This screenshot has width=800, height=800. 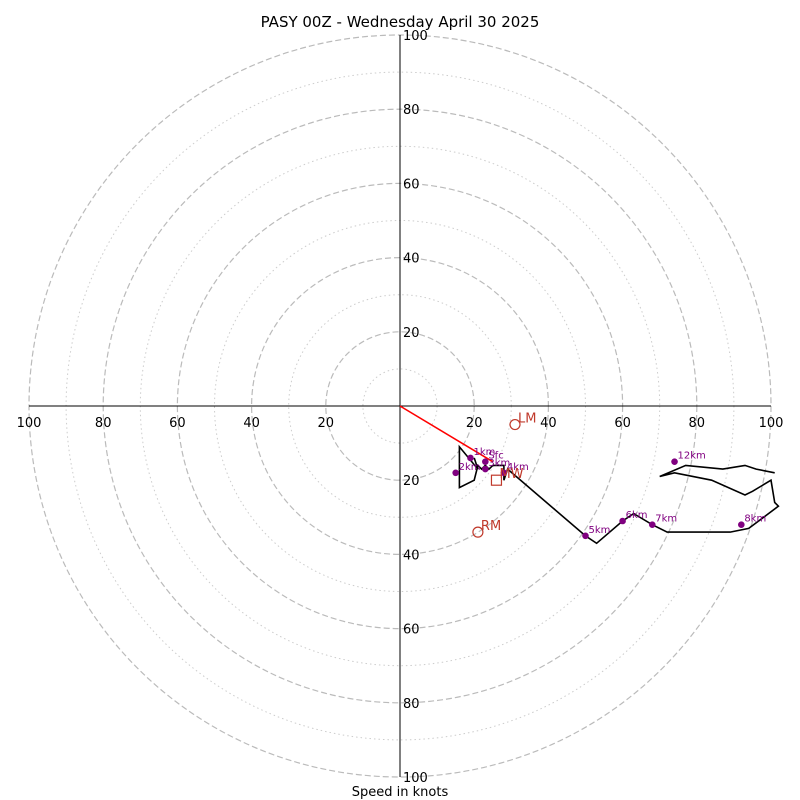 I want to click on height-marker-label: 7km, so click(x=666, y=519).